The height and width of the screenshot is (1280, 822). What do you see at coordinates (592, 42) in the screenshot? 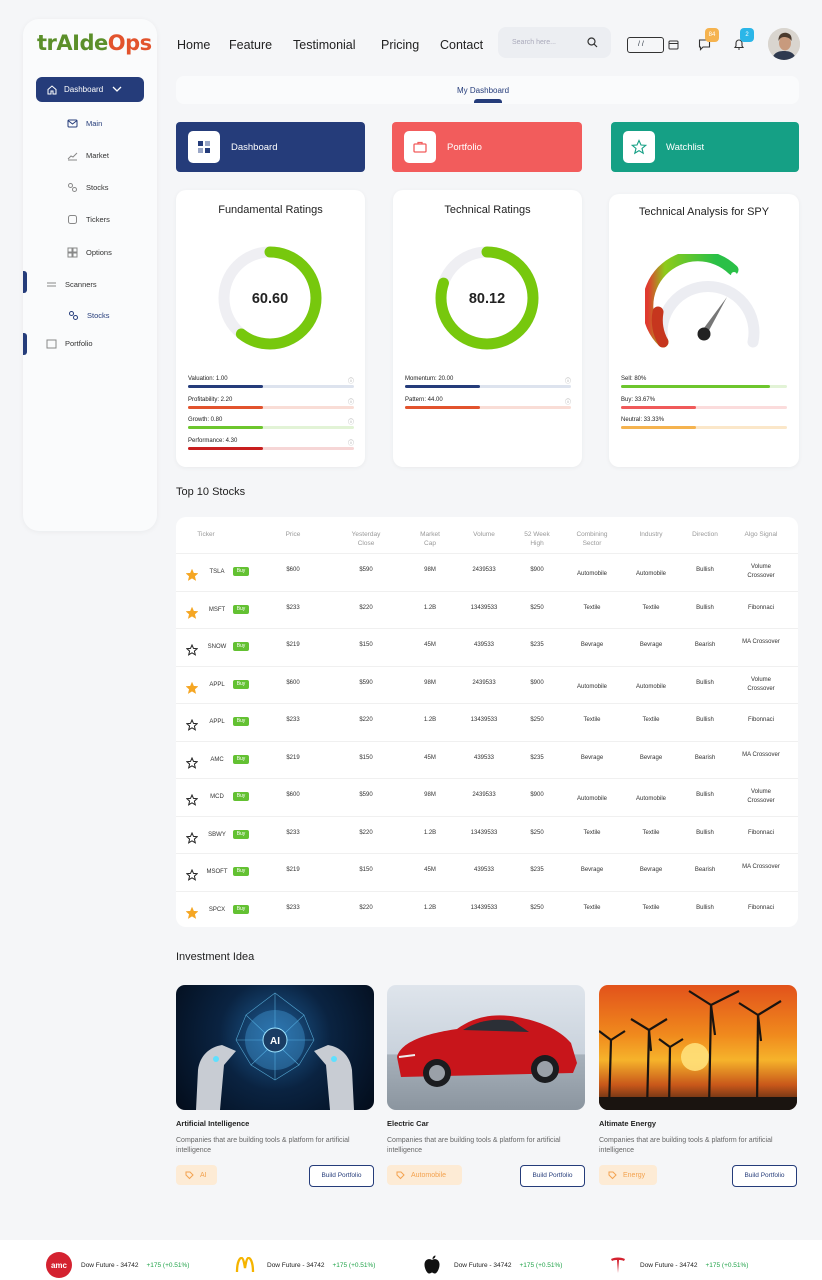
I see `search-icon` at bounding box center [592, 42].